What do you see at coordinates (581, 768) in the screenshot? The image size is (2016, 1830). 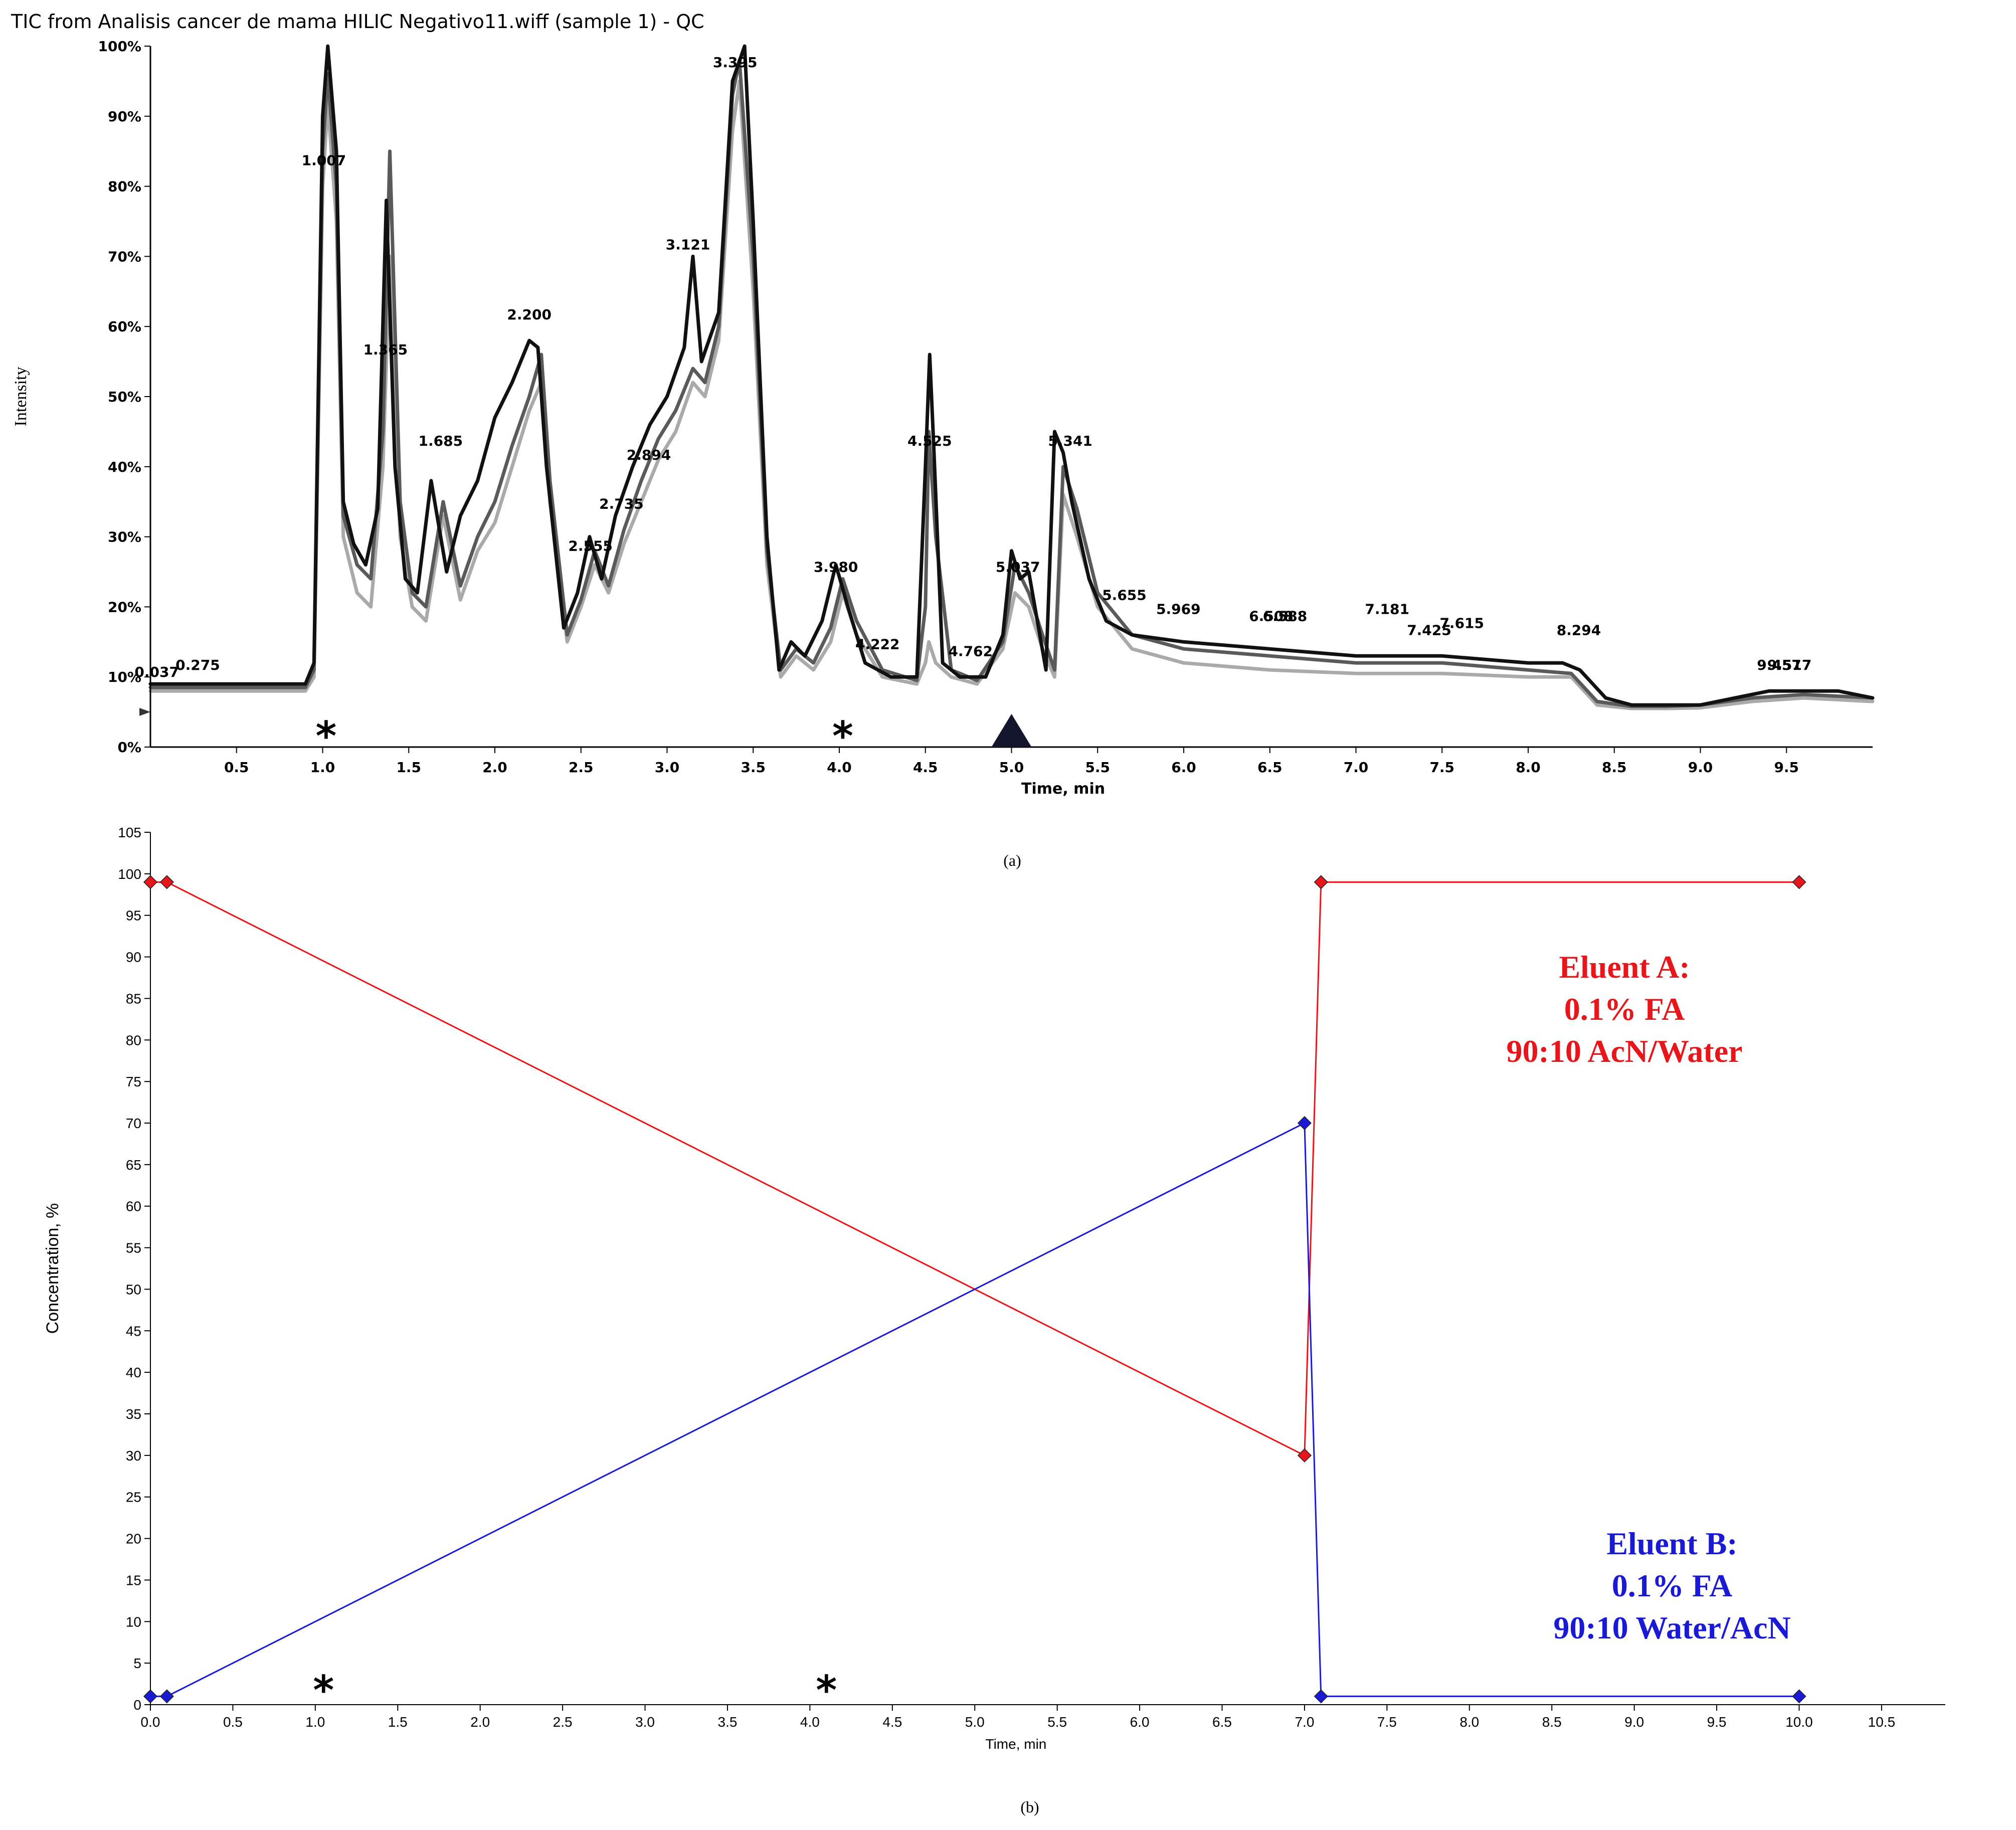 I see `tic-x-tick-label: 2.5` at bounding box center [581, 768].